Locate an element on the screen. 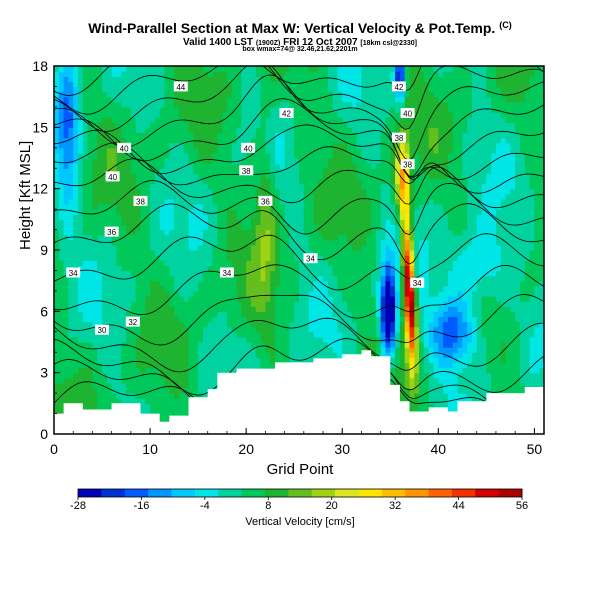  colorbar-tick-label: 32 is located at coordinates (395, 506).